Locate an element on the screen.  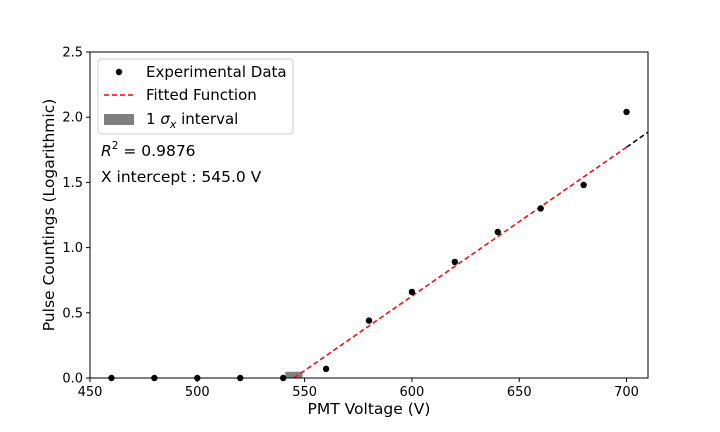
x-tick-label: 700 is located at coordinates (626, 392).